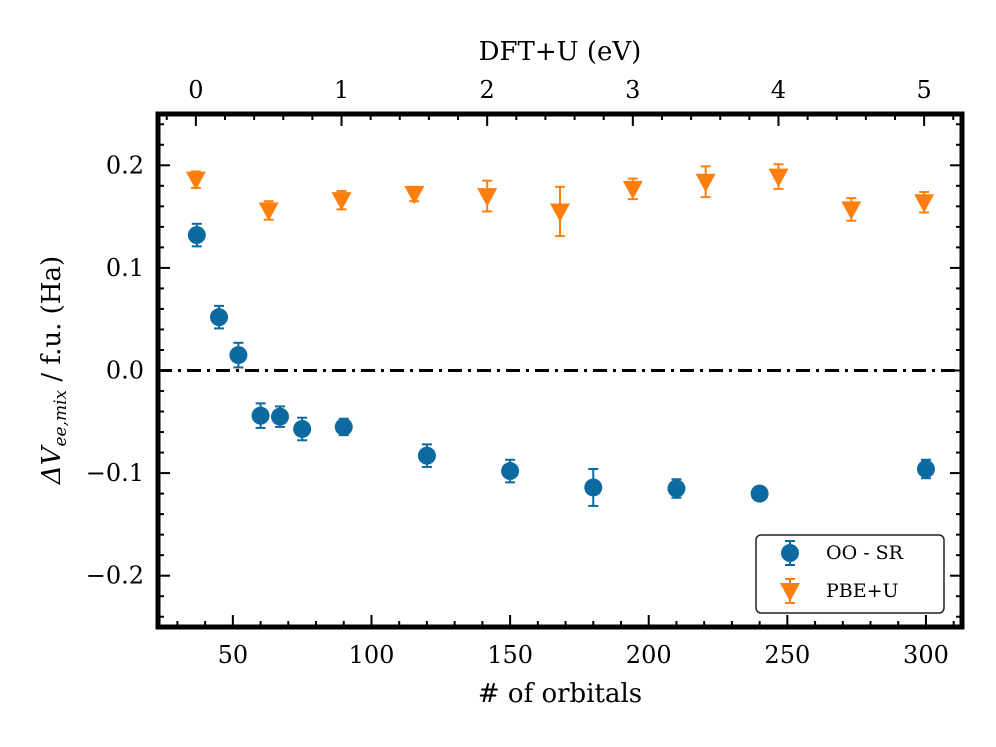  What do you see at coordinates (510, 655) in the screenshot?
I see `x-tick-label: 150` at bounding box center [510, 655].